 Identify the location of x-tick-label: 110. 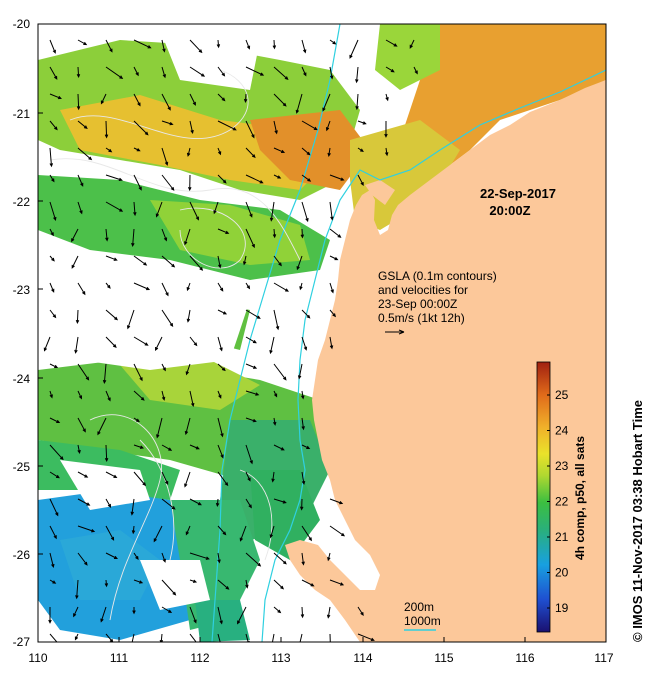
(37, 658).